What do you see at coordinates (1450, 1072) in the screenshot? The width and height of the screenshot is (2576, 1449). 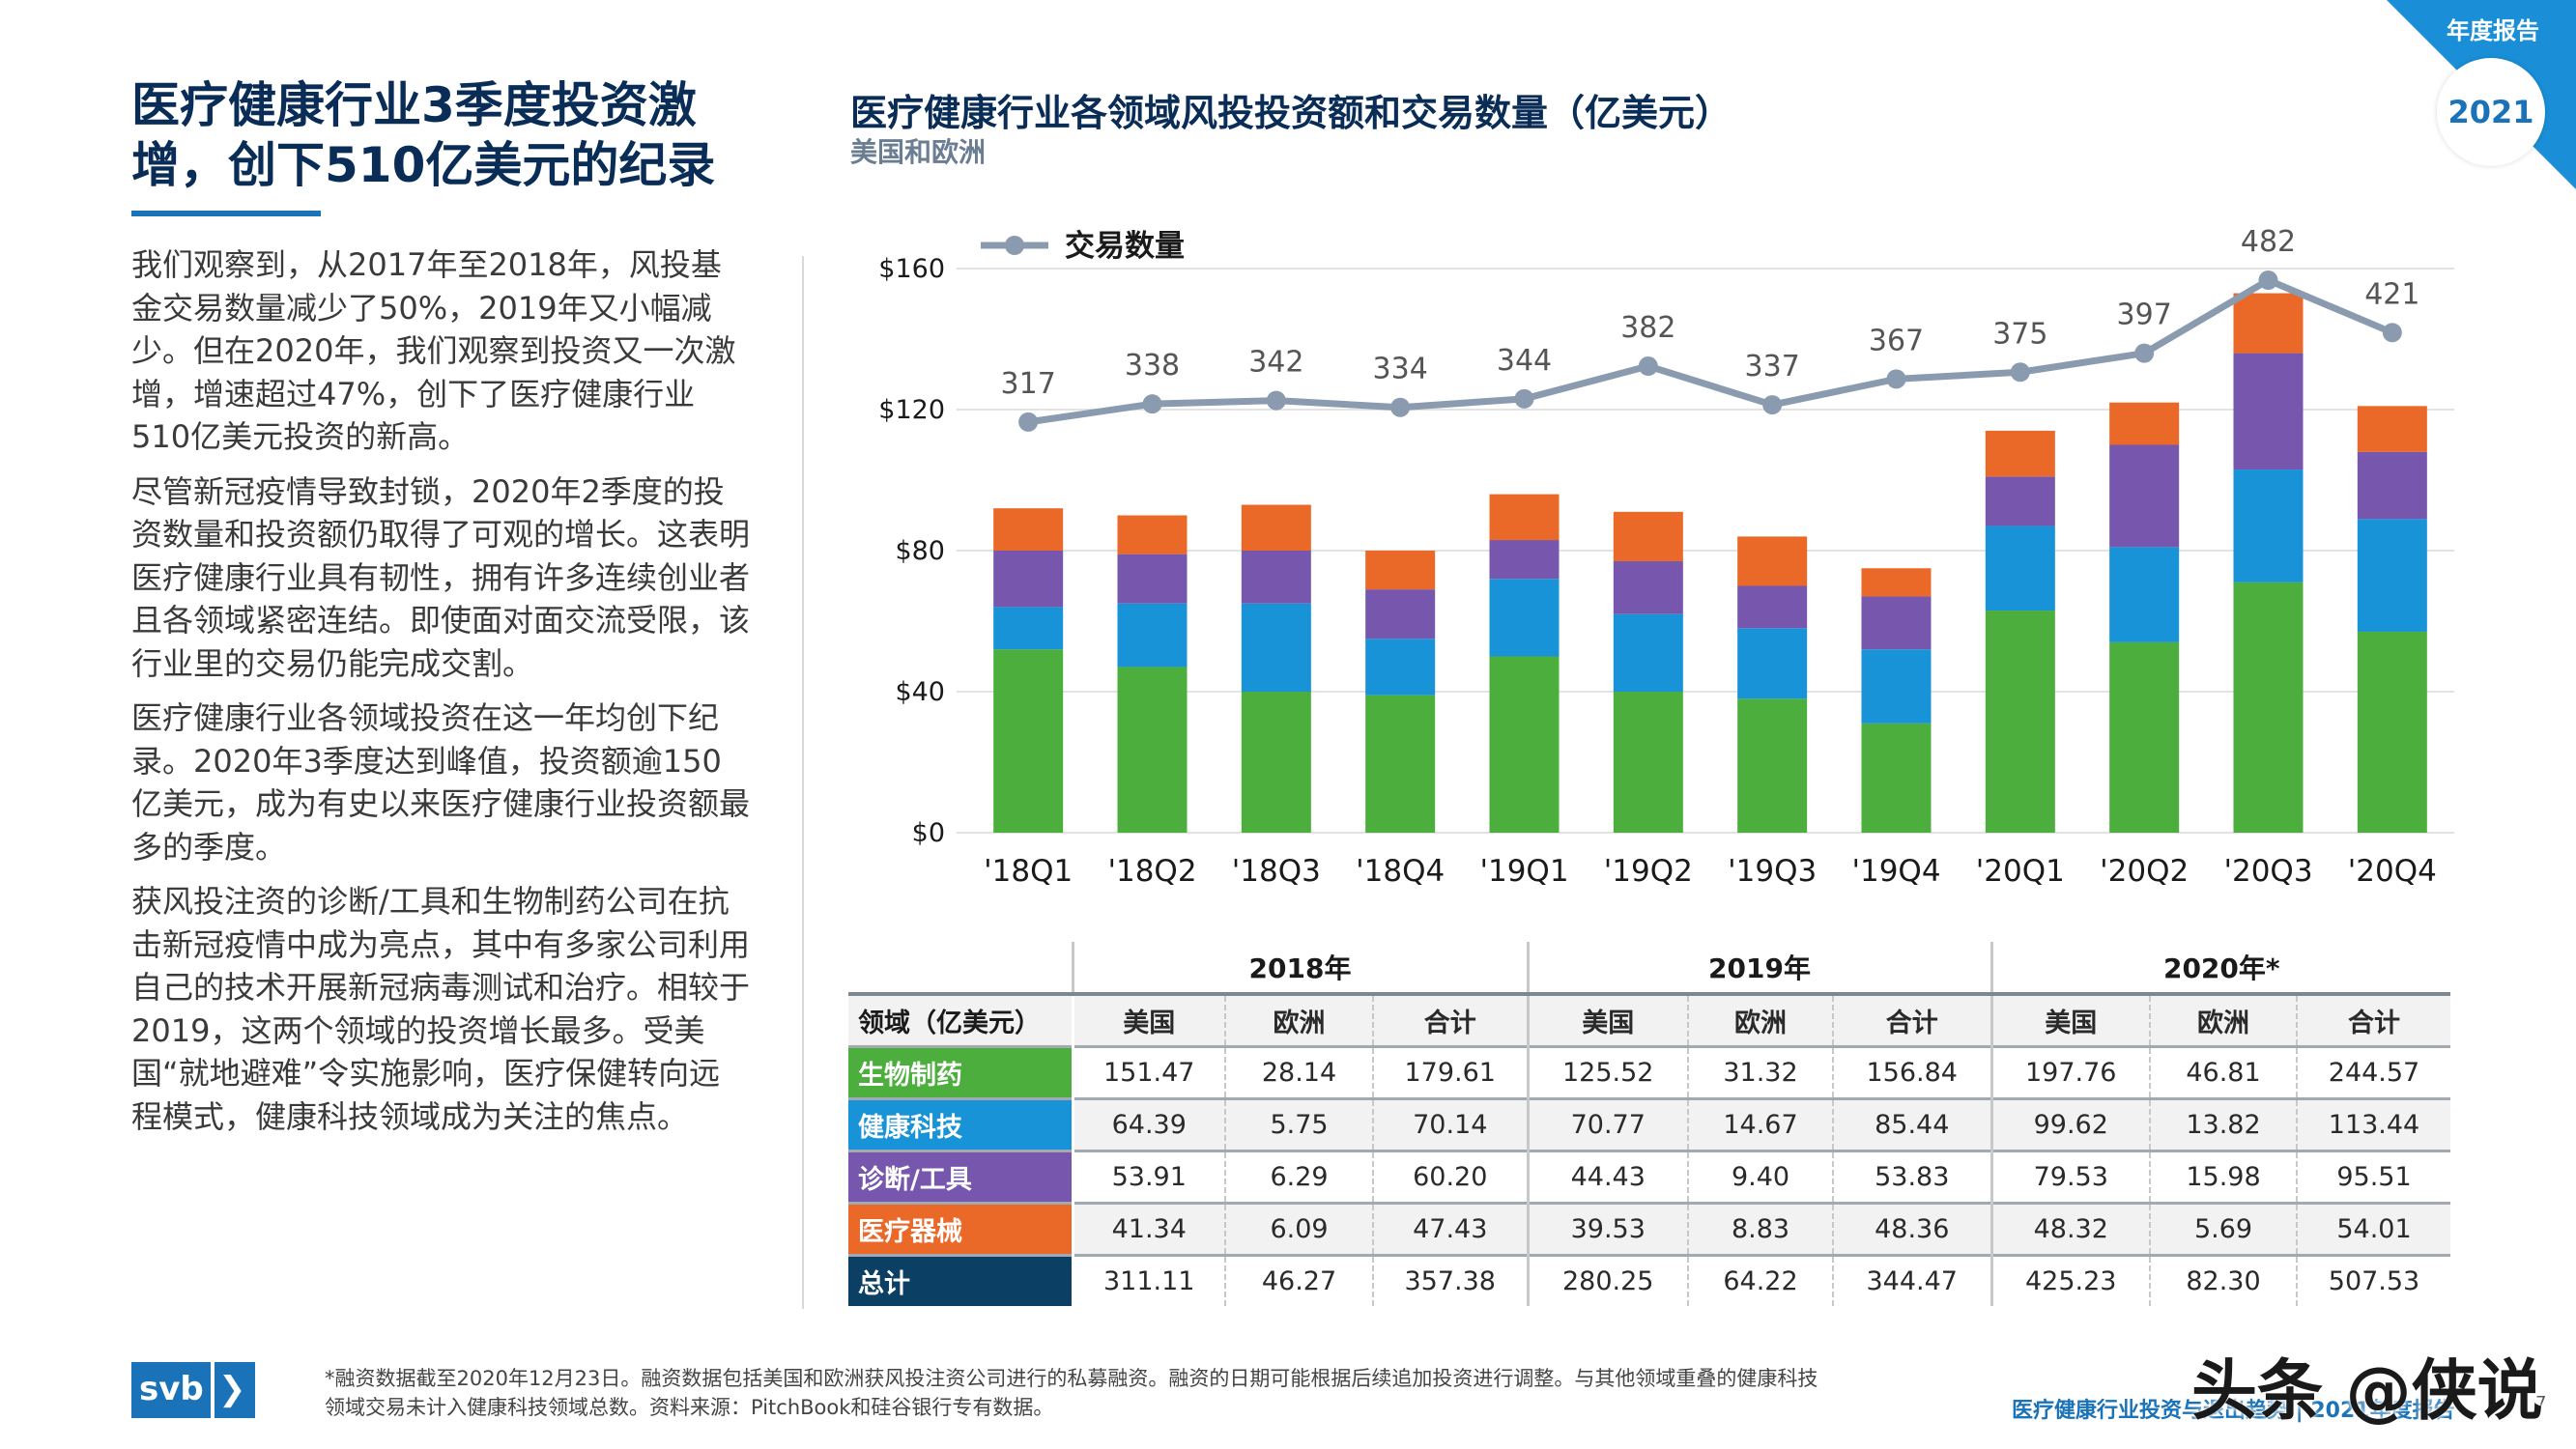 I see `table-cell: 179.61` at bounding box center [1450, 1072].